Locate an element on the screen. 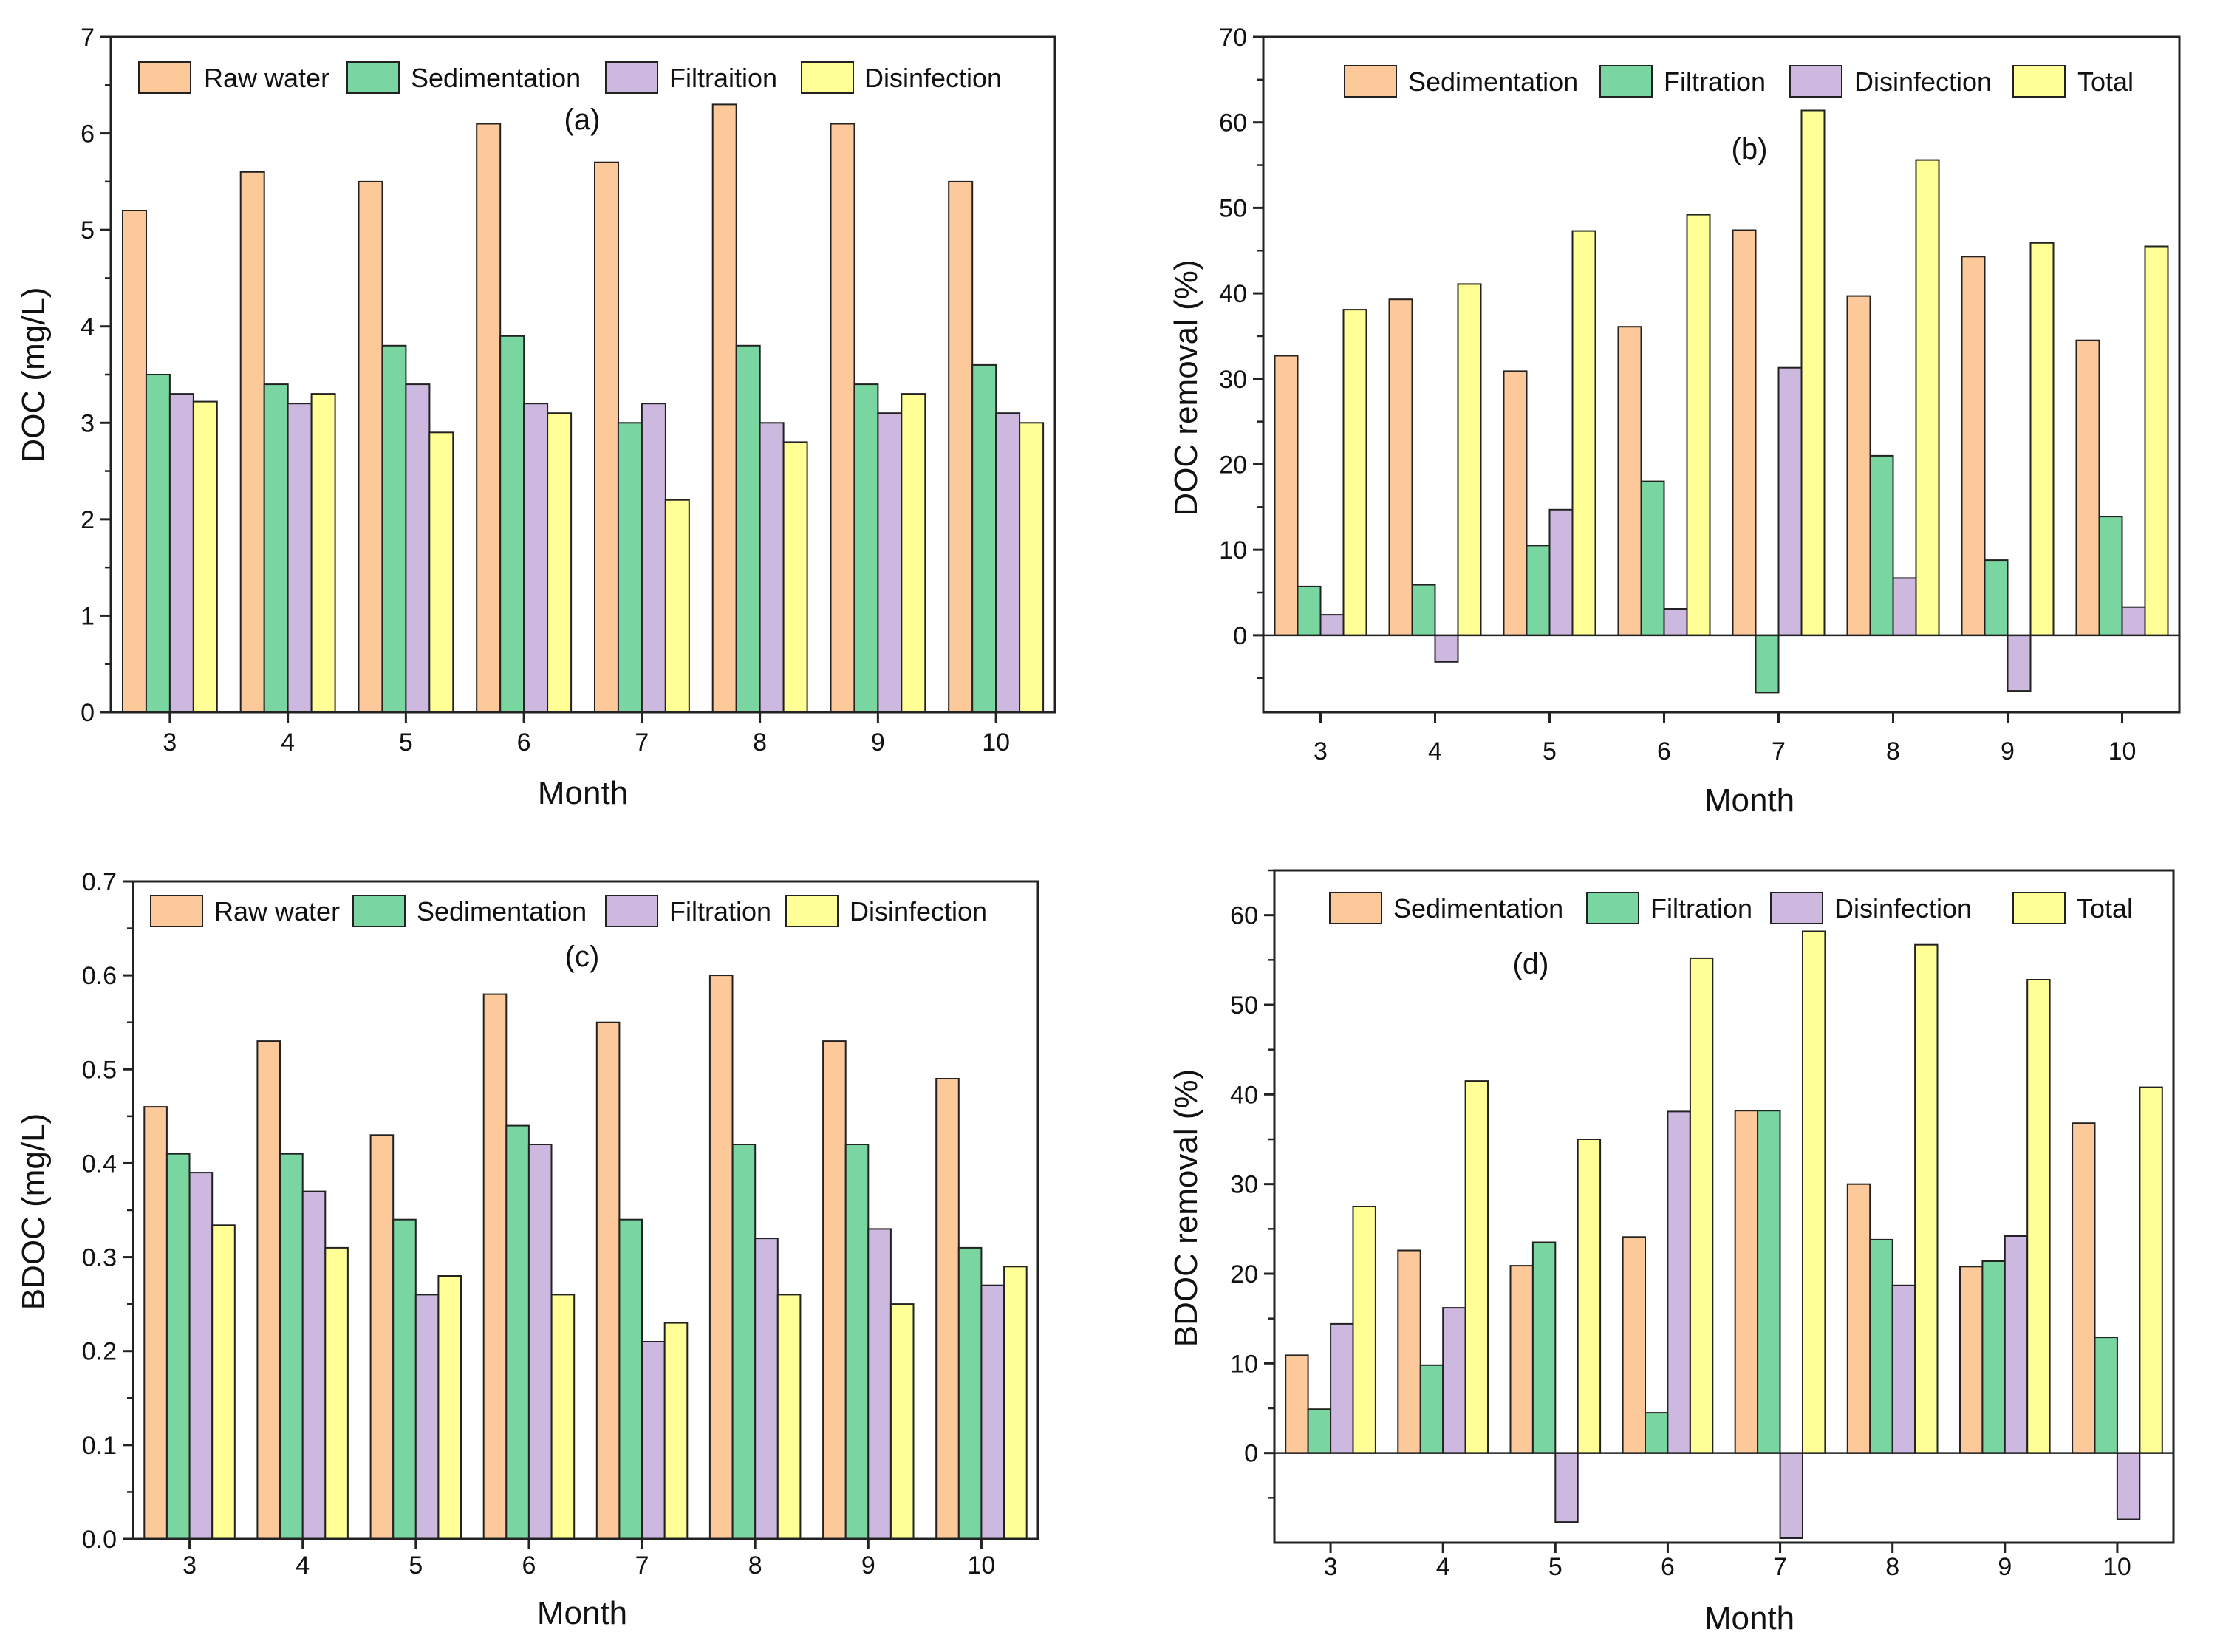 This screenshot has width=2237, height=1652. legend-label-d-disinfection: Disinfection is located at coordinates (1903, 908).